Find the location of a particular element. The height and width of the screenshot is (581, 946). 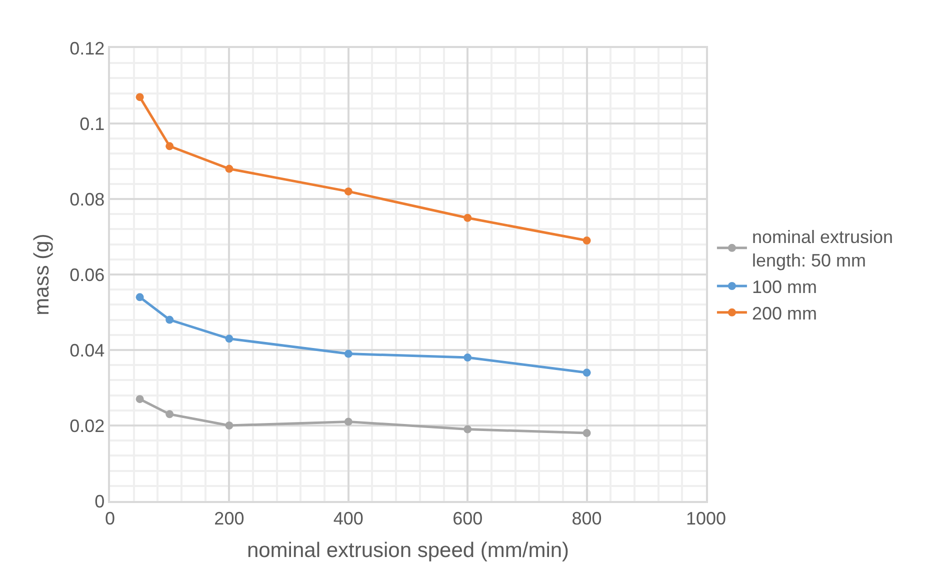

y-tick-label: 0.06 is located at coordinates (87, 274).